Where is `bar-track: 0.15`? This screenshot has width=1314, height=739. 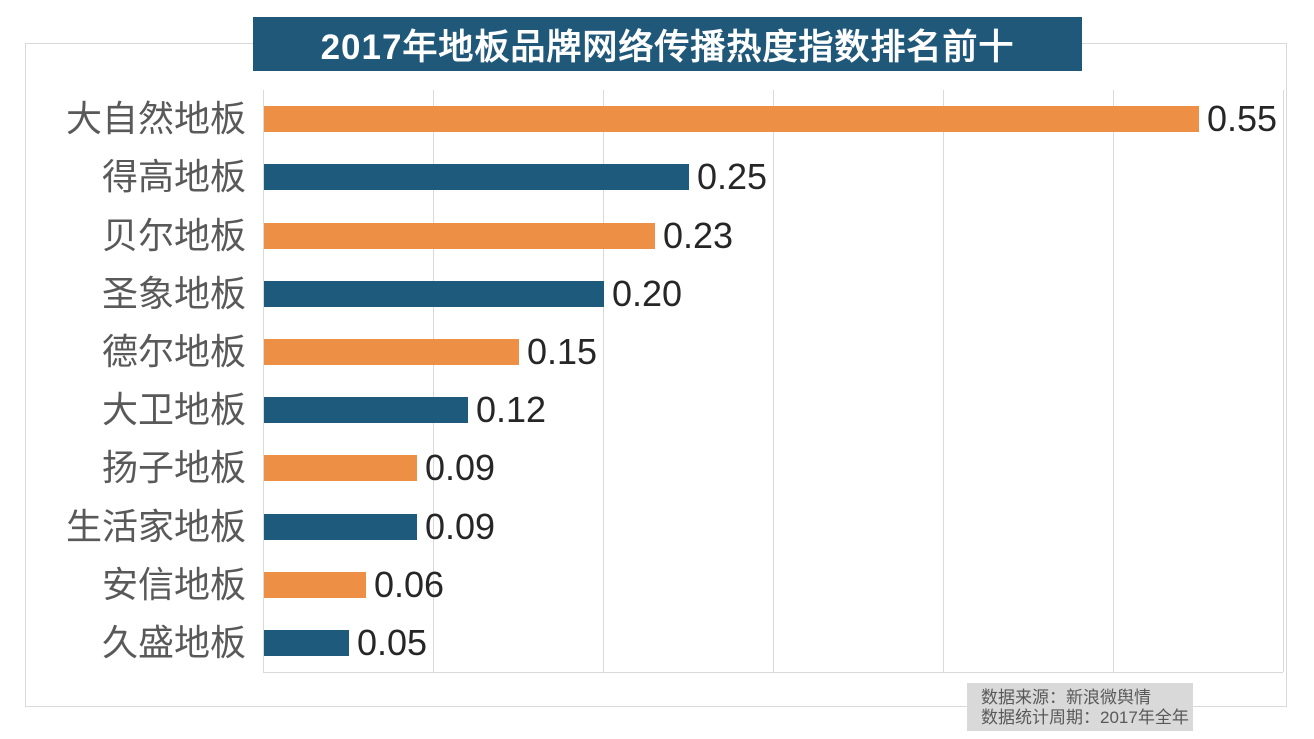 bar-track: 0.15 is located at coordinates (774, 352).